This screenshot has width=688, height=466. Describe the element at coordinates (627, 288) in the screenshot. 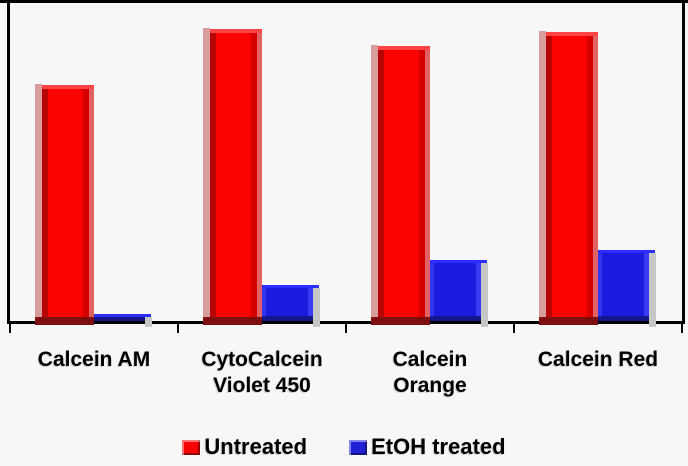

I see `bar-etoh-treated-calcein-red` at that location.